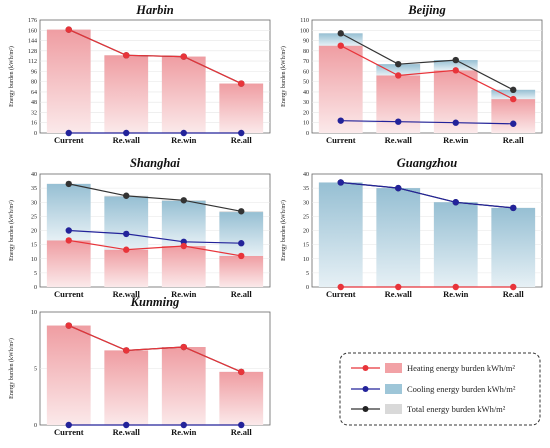  What do you see at coordinates (306, 62) in the screenshot?
I see `y-tick-label: 70` at bounding box center [306, 62].